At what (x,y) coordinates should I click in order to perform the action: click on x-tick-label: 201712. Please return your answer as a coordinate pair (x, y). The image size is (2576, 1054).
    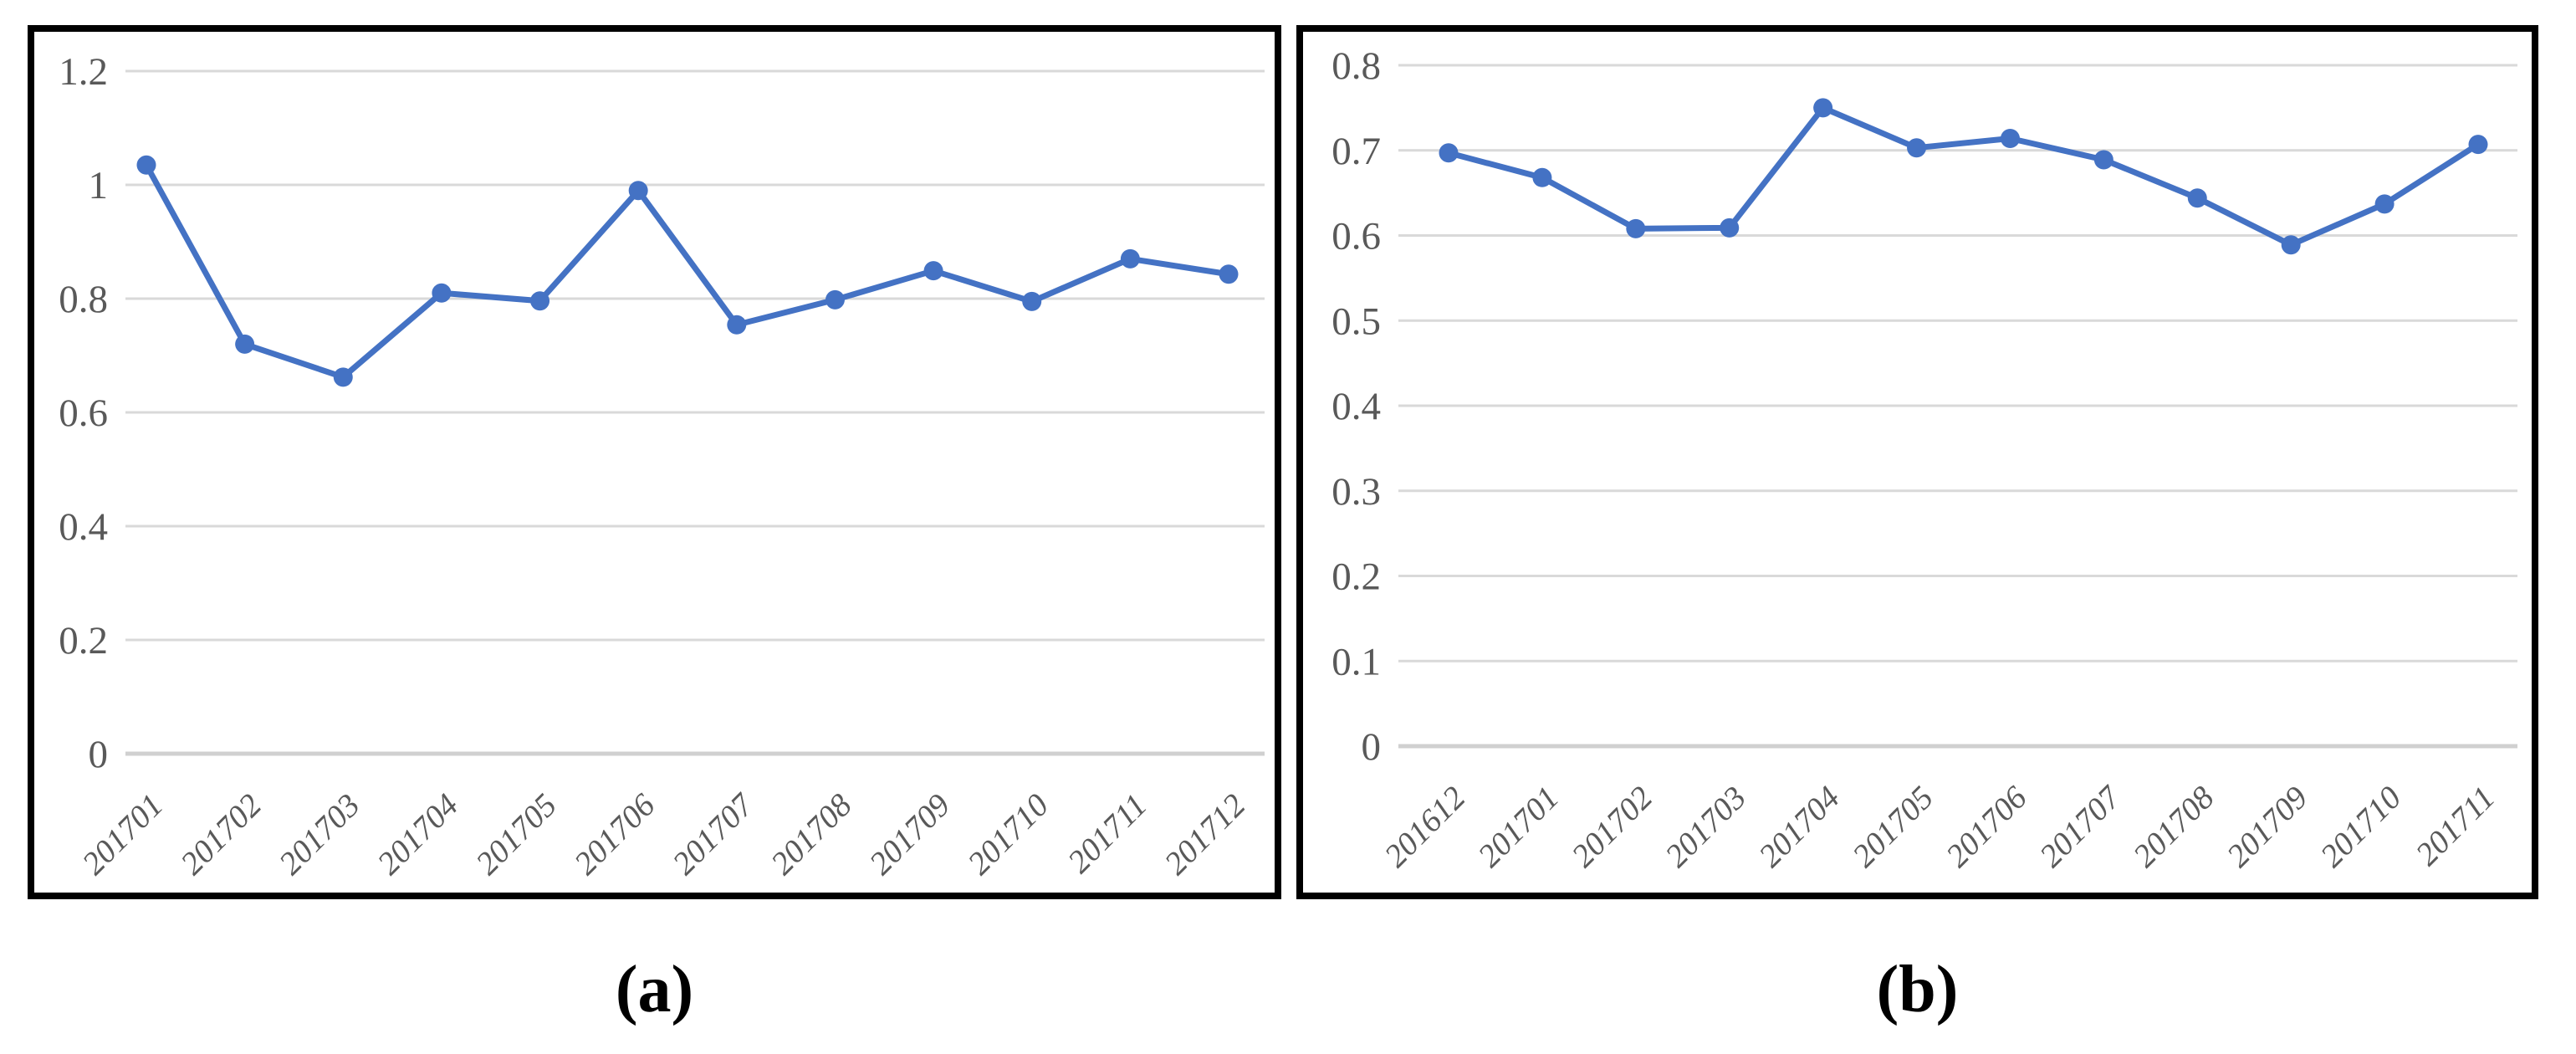
    Looking at the image, I should click on (1205, 835).